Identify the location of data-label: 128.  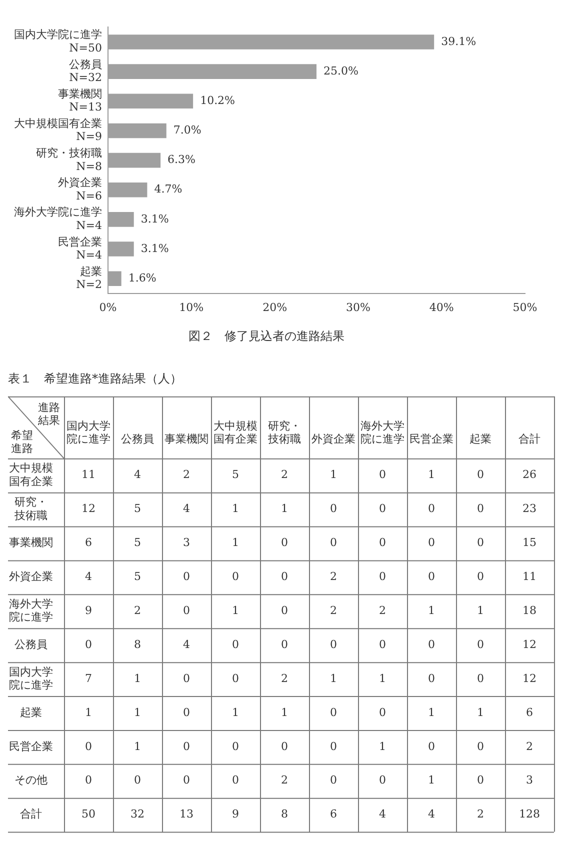
(529, 814).